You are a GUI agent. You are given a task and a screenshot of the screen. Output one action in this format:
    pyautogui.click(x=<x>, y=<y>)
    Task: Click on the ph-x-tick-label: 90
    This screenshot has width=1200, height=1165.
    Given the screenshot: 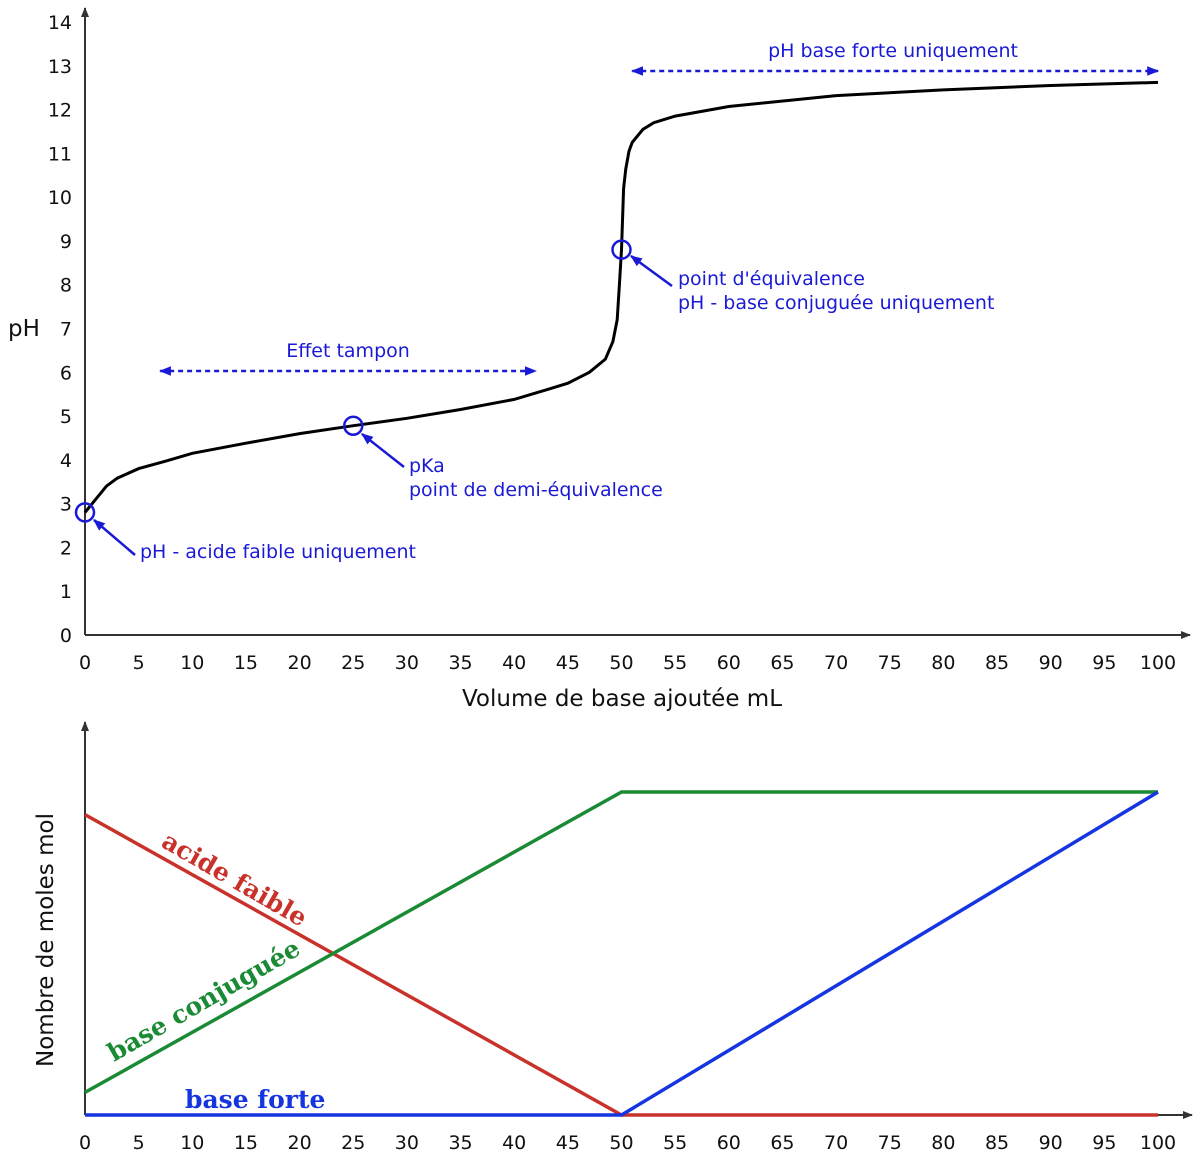 What is the action you would take?
    pyautogui.click(x=1051, y=663)
    